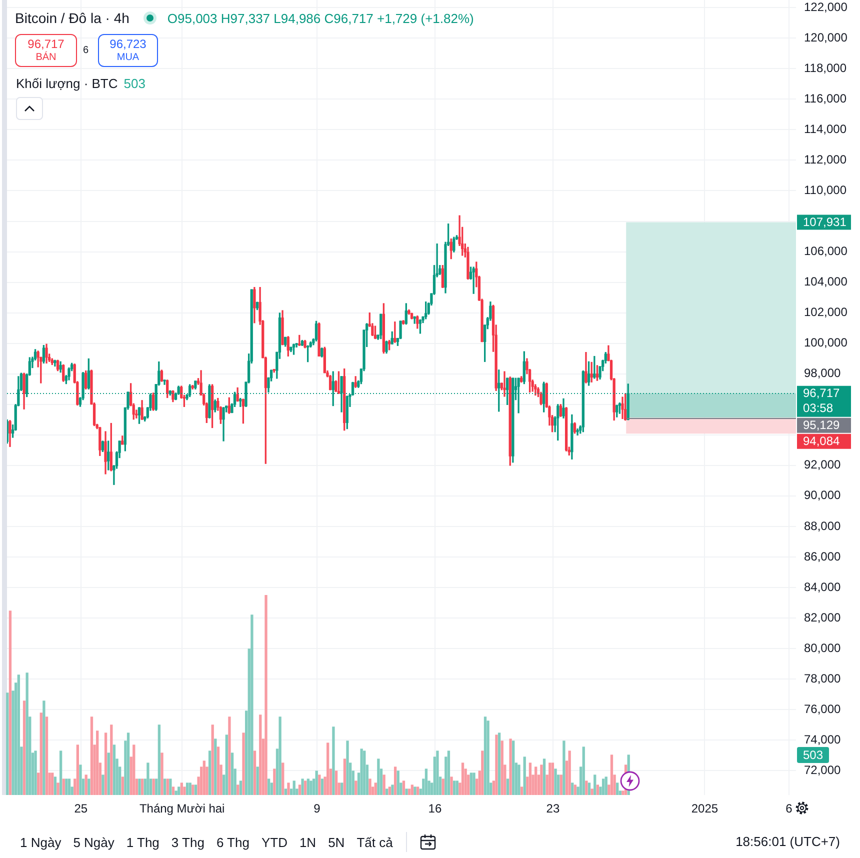  What do you see at coordinates (826, 7) in the screenshot?
I see `y-tick-label: 122,000` at bounding box center [826, 7].